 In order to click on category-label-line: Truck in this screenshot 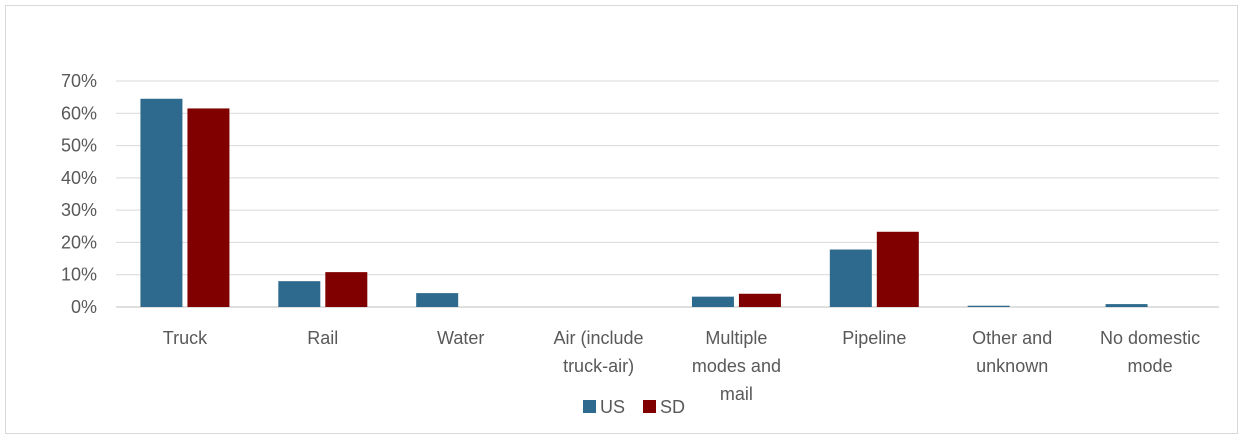, I will do `click(185, 338)`.